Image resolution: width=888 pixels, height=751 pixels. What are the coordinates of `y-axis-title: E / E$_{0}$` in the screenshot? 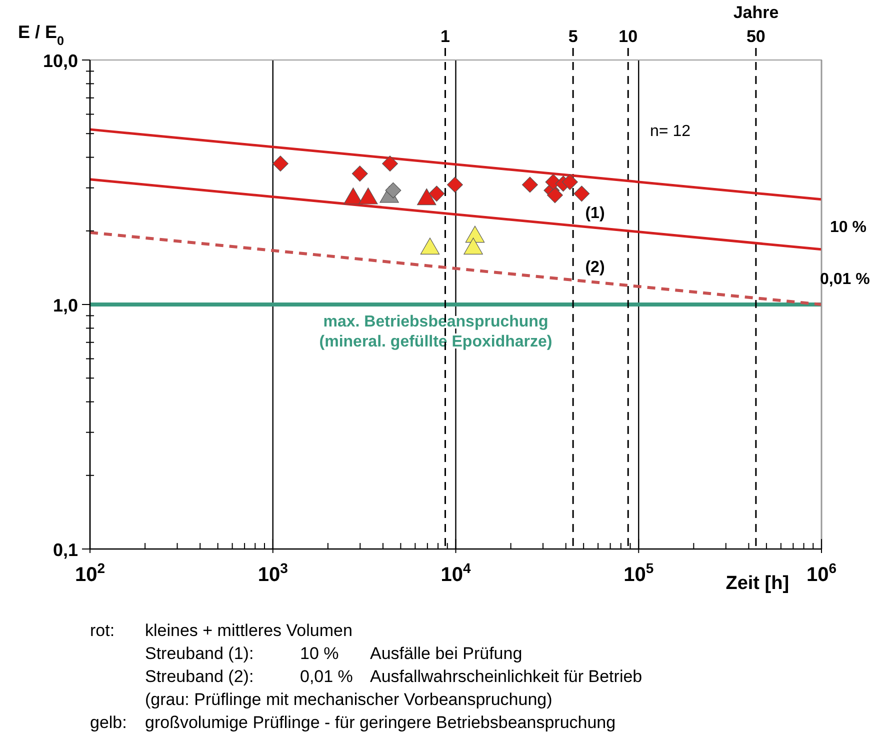 It's located at (41, 35).